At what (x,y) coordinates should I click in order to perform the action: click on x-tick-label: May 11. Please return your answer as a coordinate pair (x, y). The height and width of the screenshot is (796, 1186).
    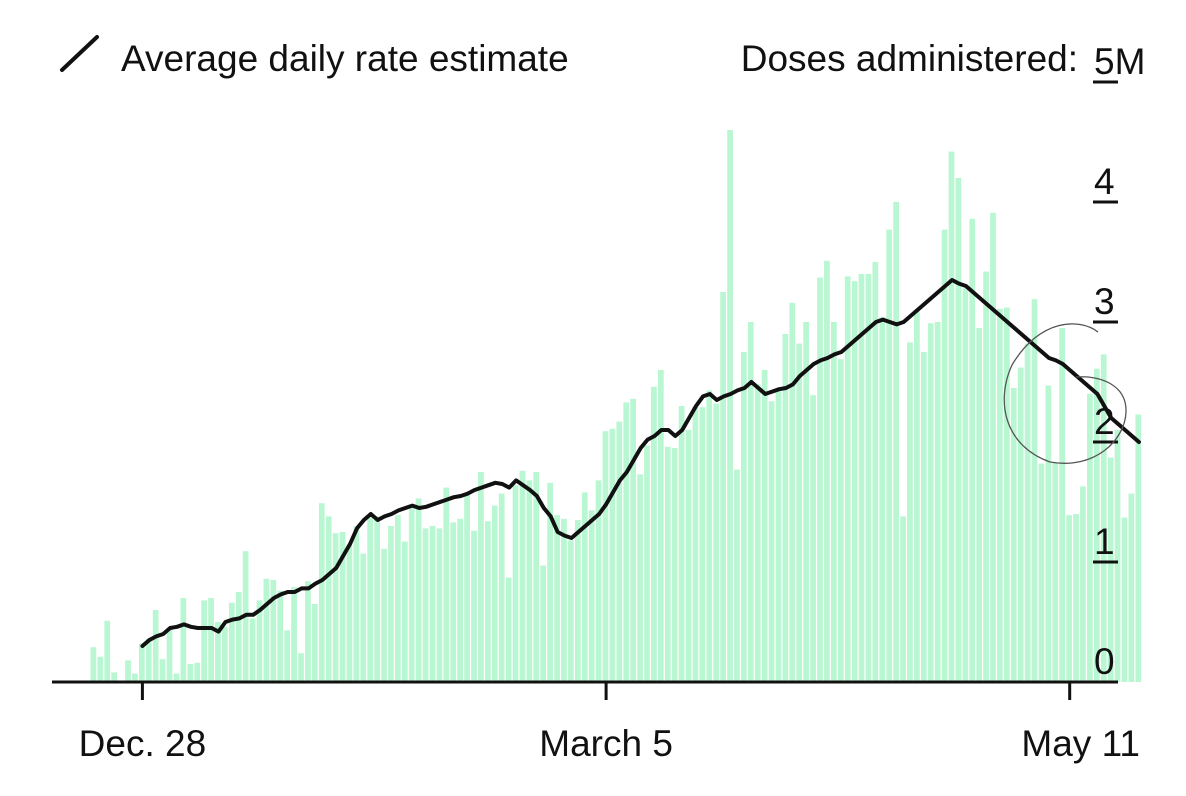
    Looking at the image, I should click on (1080, 743).